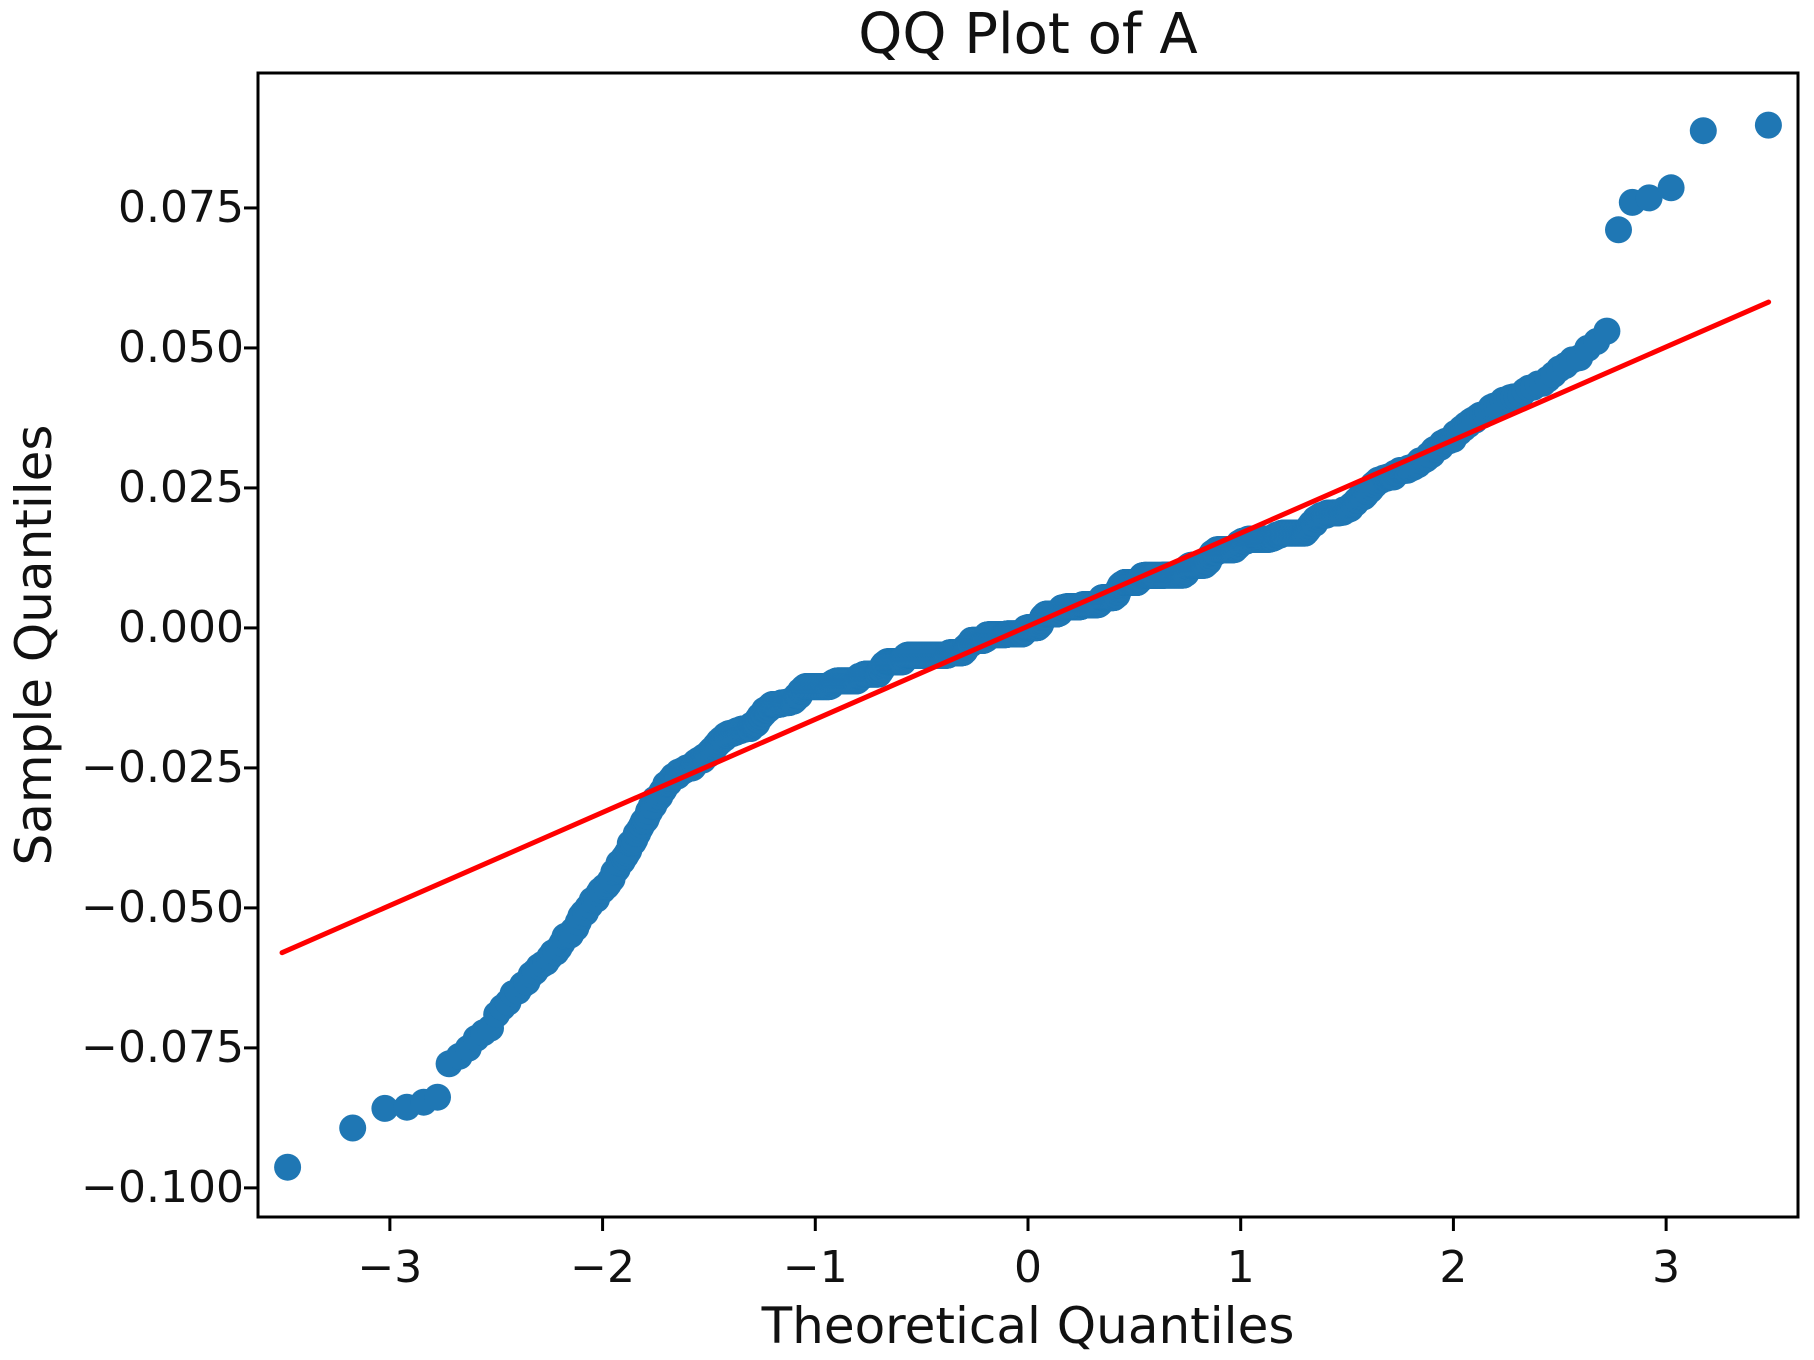 The image size is (1814, 1360). What do you see at coordinates (1028, 1326) in the screenshot?
I see `x-axis-label: Theoretical Quantiles` at bounding box center [1028, 1326].